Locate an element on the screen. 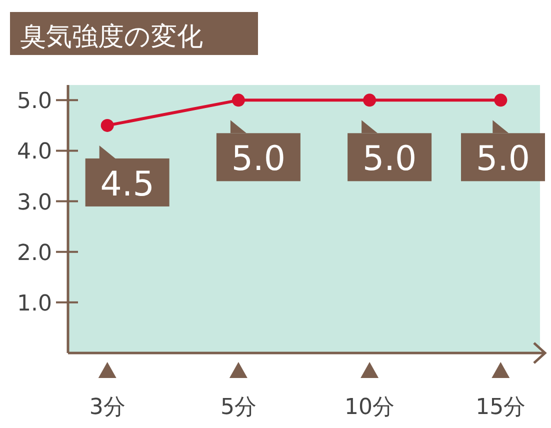 The height and width of the screenshot is (428, 551). title: 臭気強度の変化 is located at coordinates (134, 33).